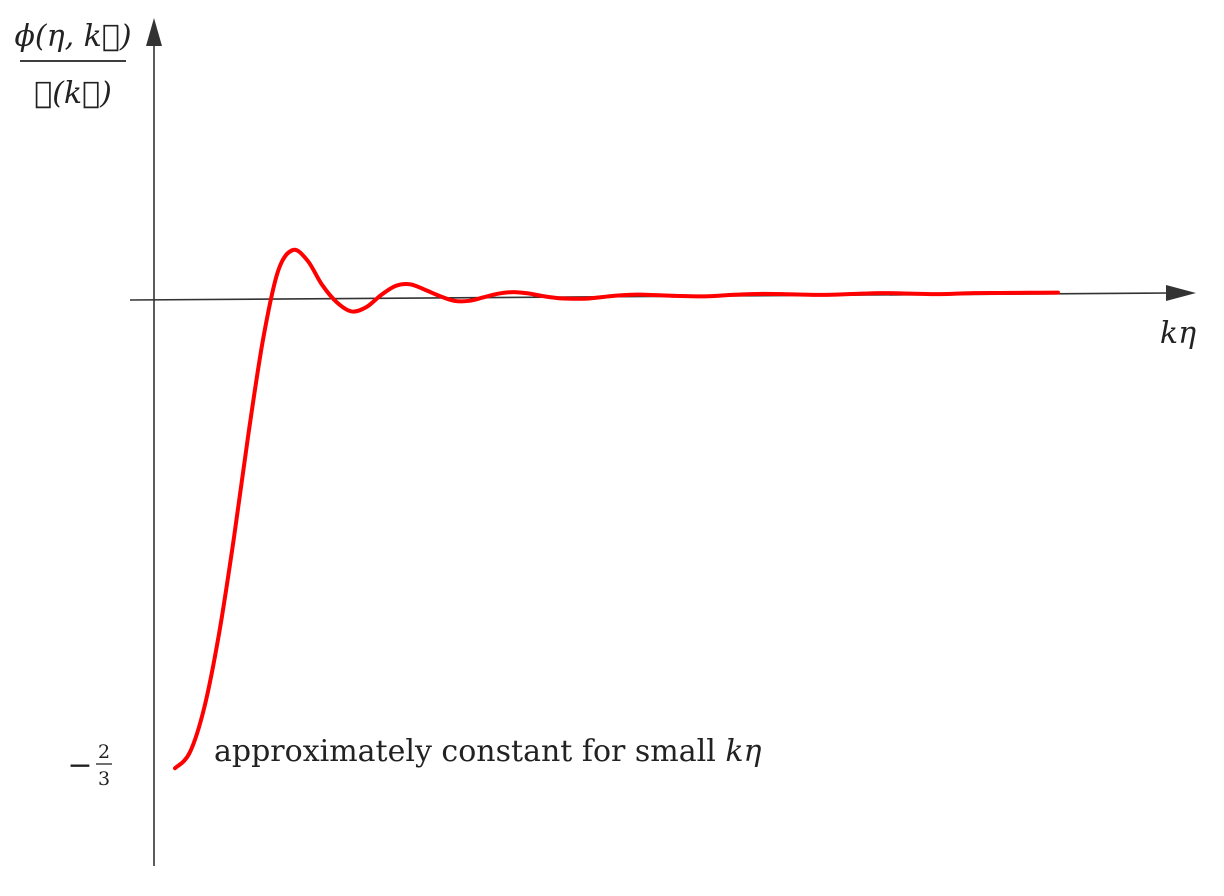 The height and width of the screenshot is (896, 1224). Describe the element at coordinates (1181, 293) in the screenshot. I see `x-axis-arrow` at that location.